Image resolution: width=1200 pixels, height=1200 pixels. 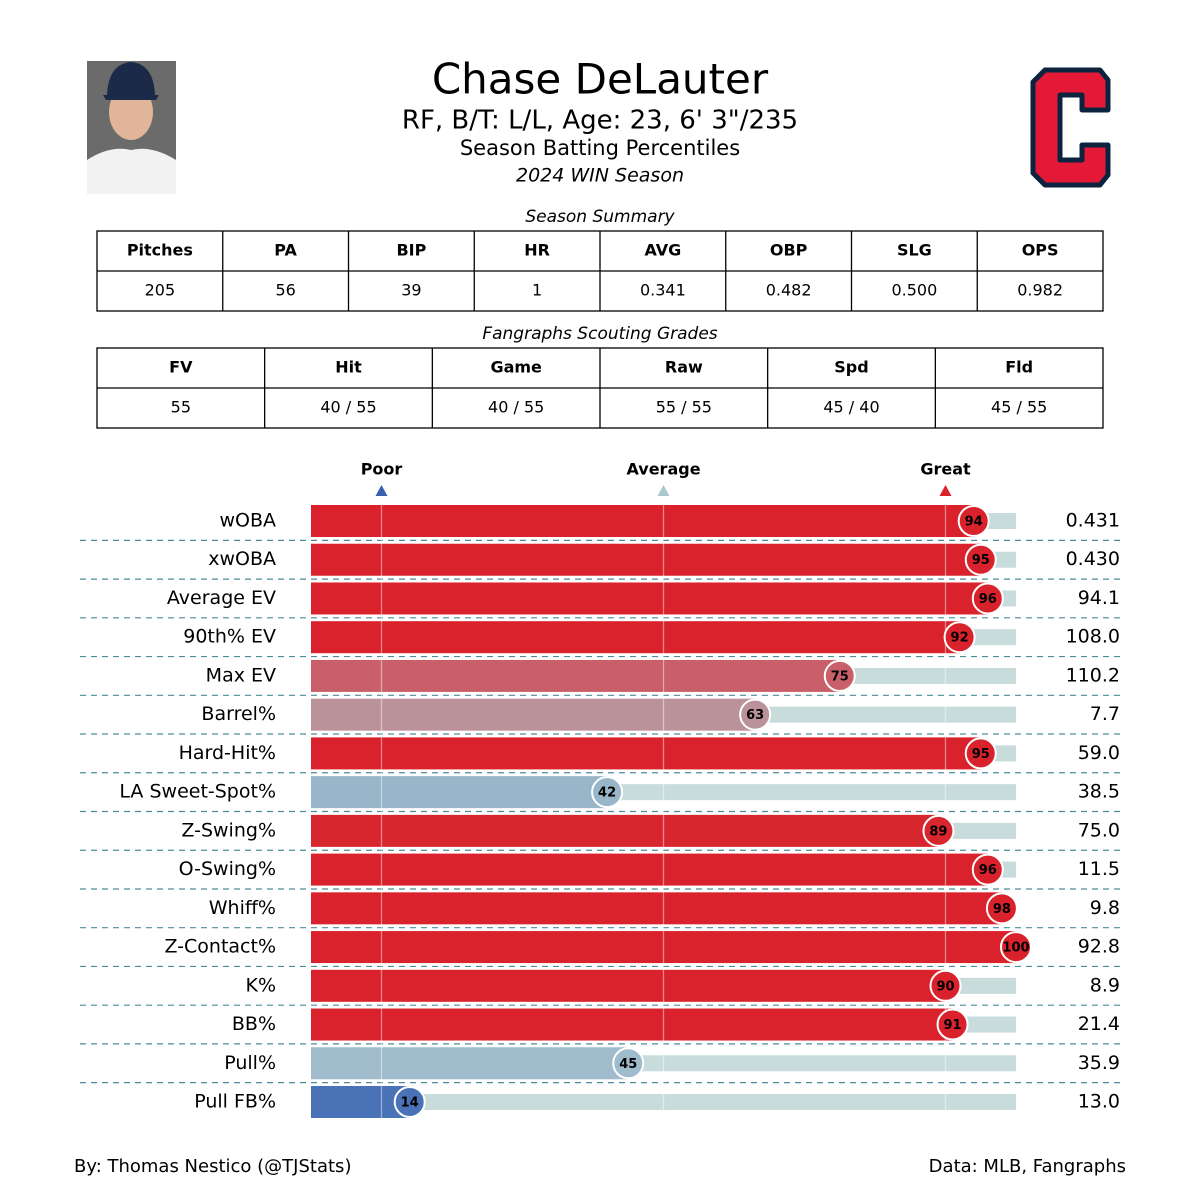 I want to click on table-header: AVG, so click(x=662, y=250).